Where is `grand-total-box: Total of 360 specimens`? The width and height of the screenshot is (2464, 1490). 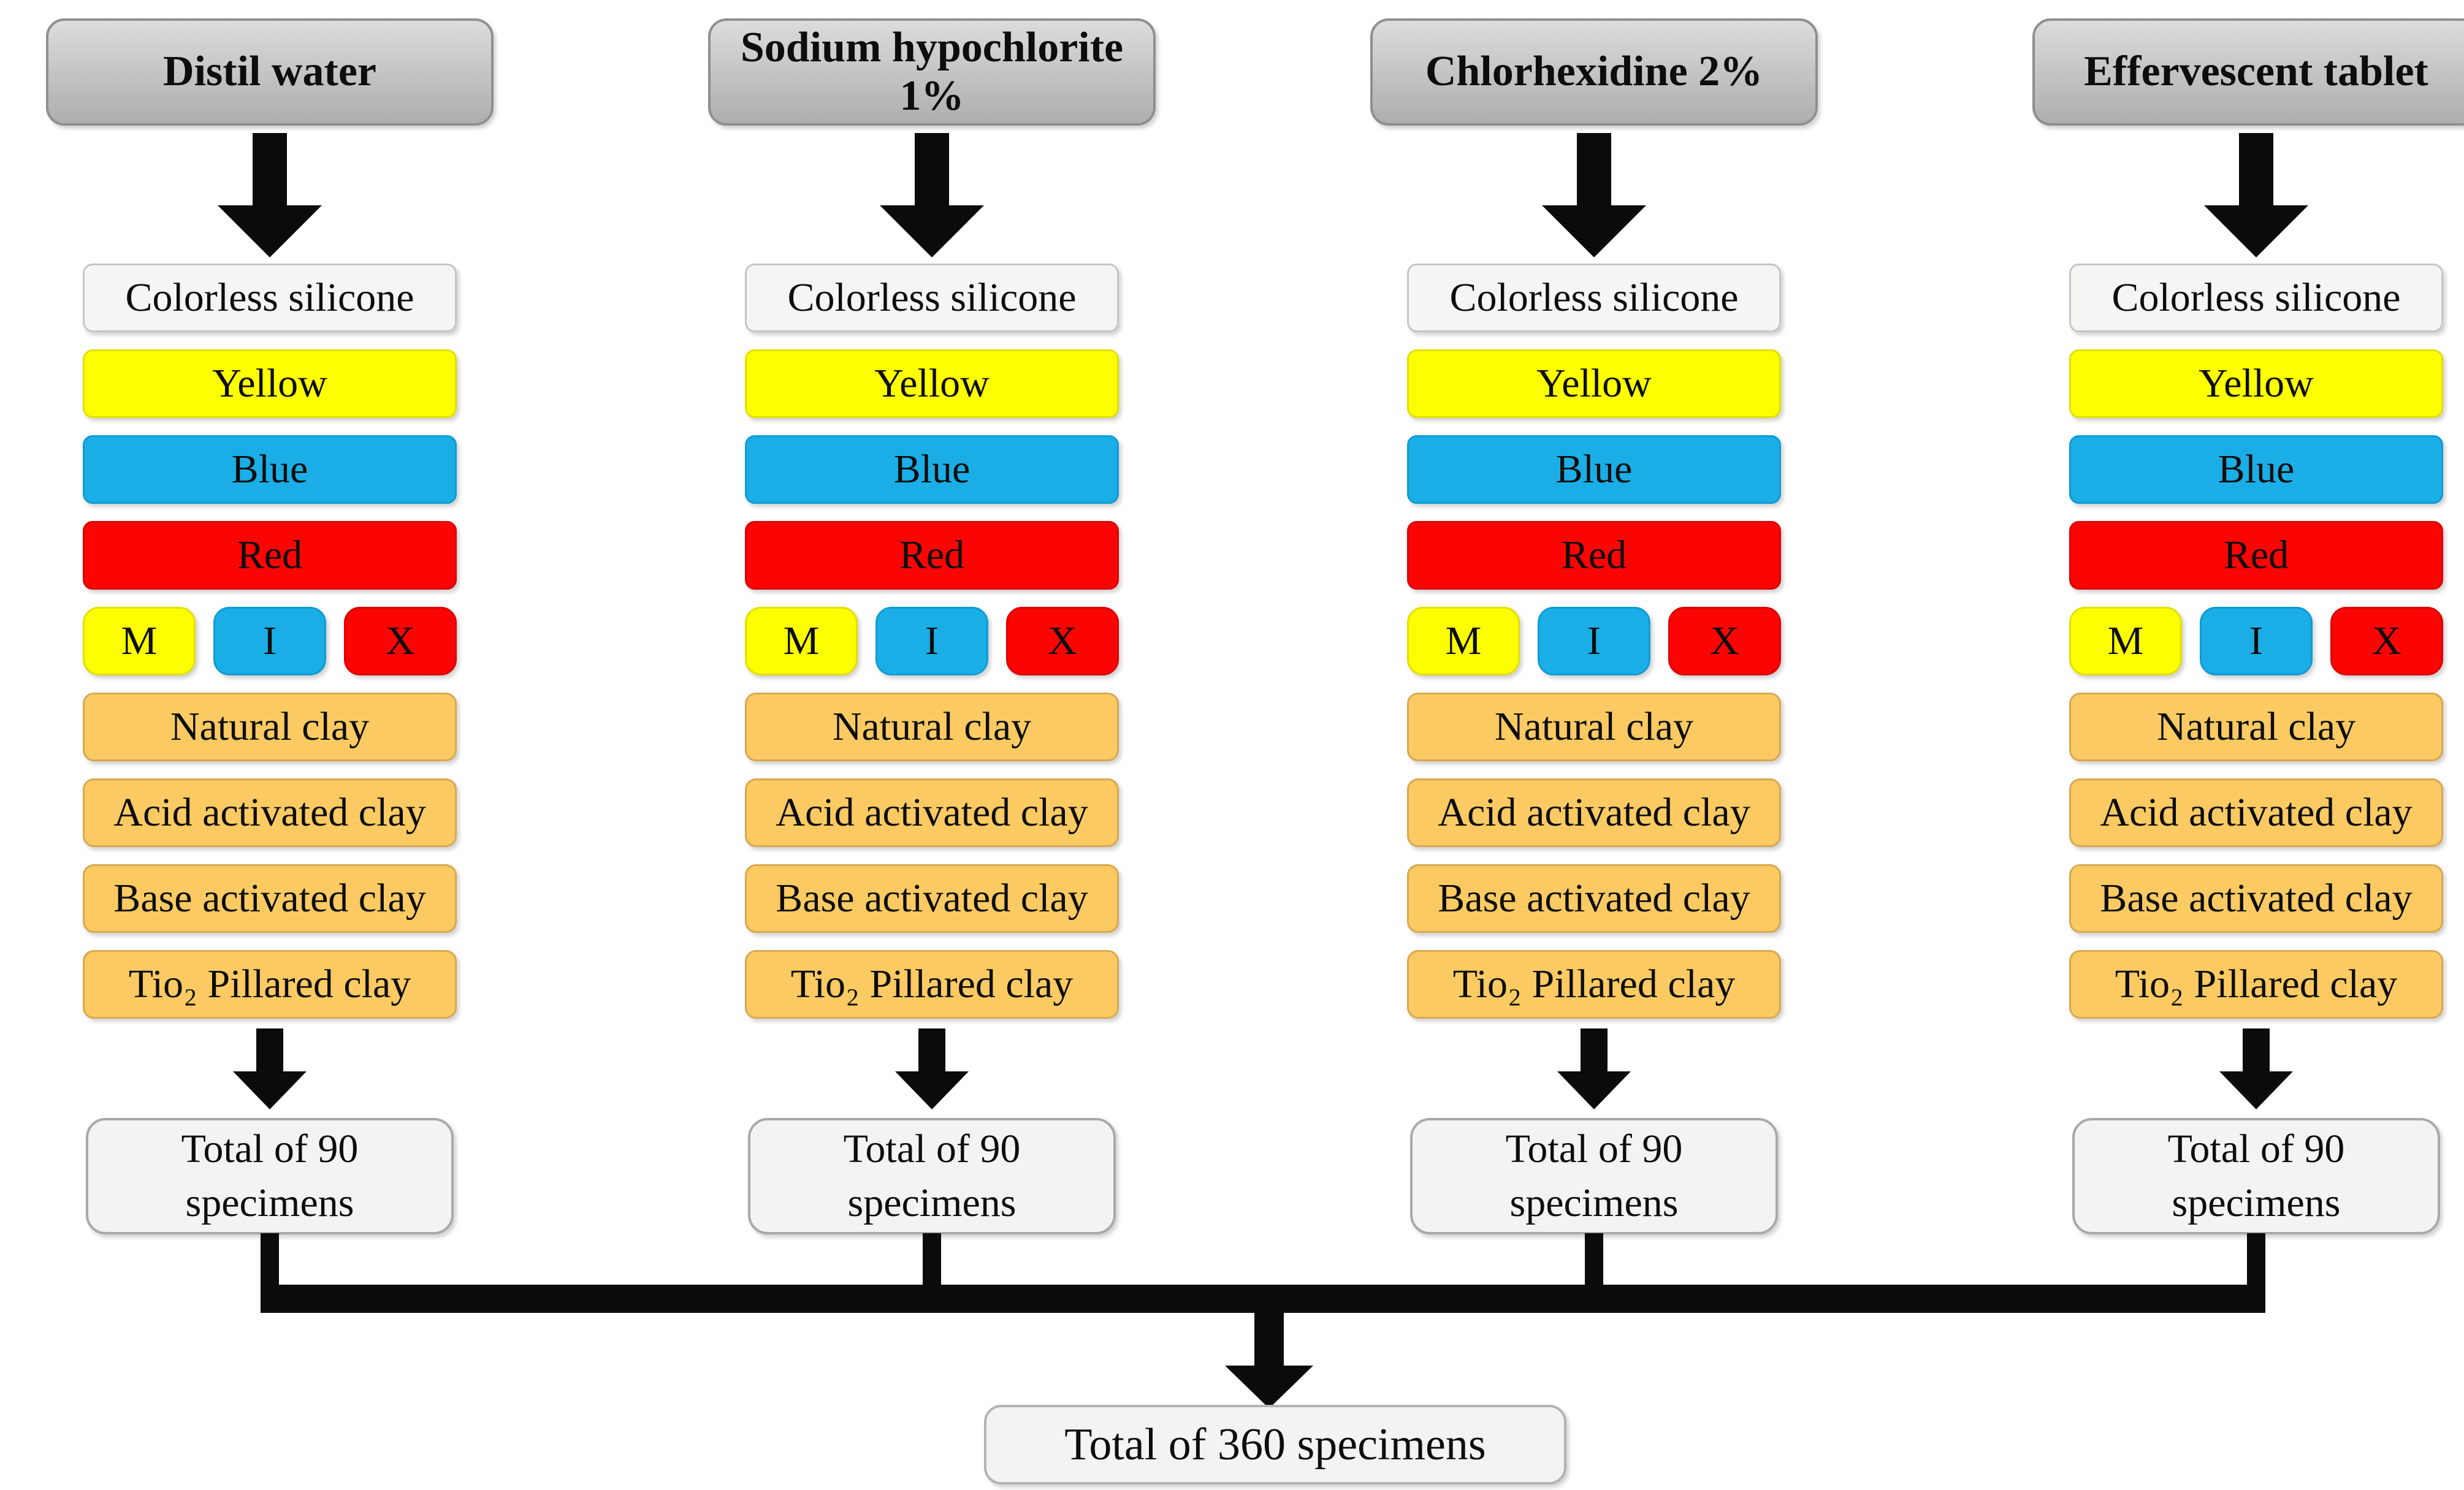
grand-total-box: Total of 360 specimens is located at coordinates (1275, 1445).